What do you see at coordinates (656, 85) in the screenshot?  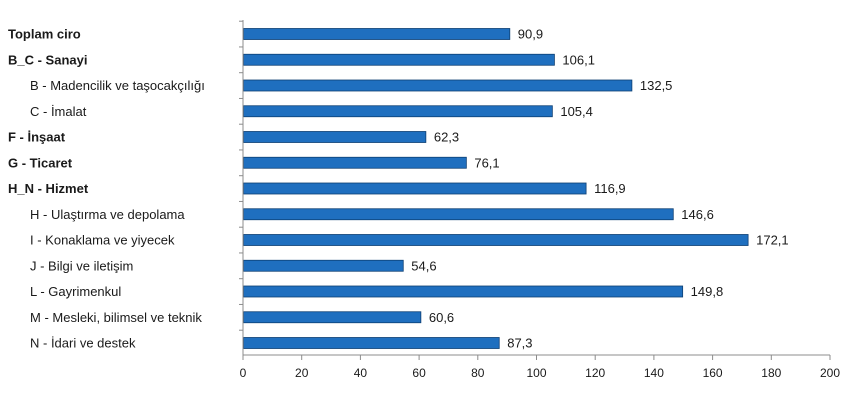 I see `value-label: 132,5` at bounding box center [656, 85].